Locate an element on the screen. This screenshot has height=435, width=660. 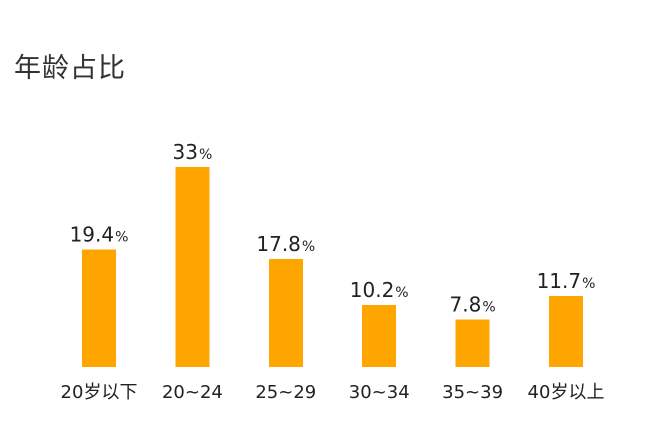
value-label-1: 33% is located at coordinates (193, 152).